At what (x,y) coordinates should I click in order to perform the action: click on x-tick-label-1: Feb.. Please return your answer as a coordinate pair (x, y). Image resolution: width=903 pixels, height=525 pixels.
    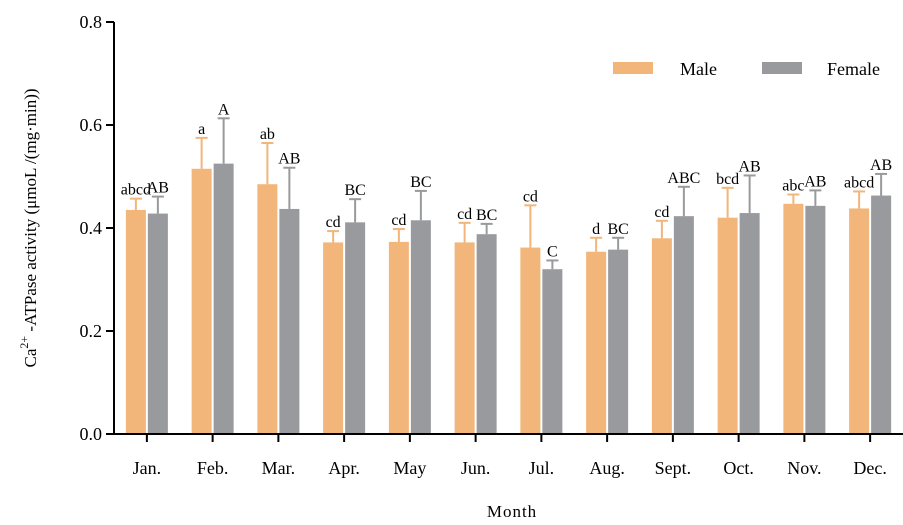
    Looking at the image, I should click on (213, 468).